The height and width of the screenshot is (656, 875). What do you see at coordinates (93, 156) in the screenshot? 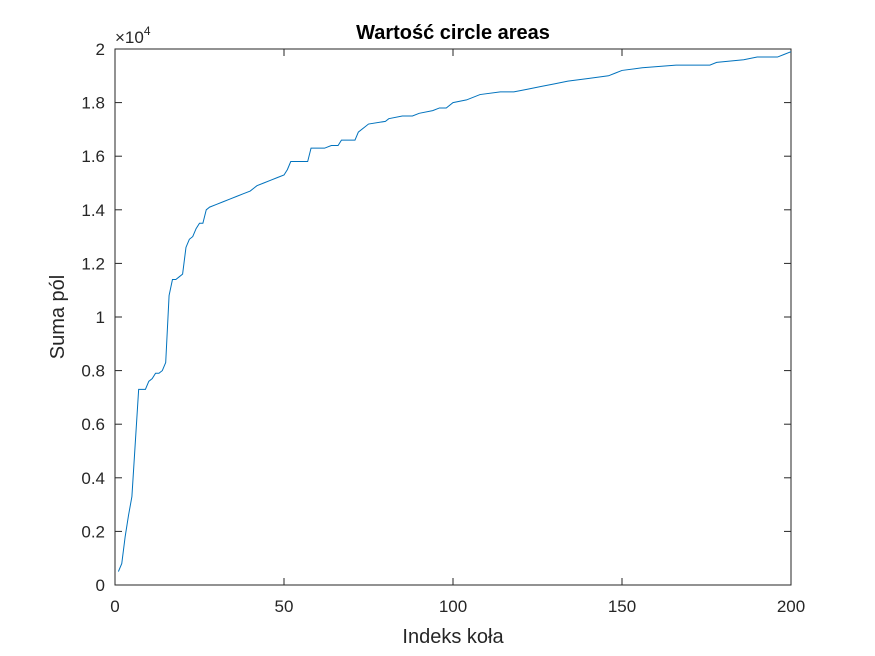
I see `y-tick-label: 1.6` at bounding box center [93, 156].